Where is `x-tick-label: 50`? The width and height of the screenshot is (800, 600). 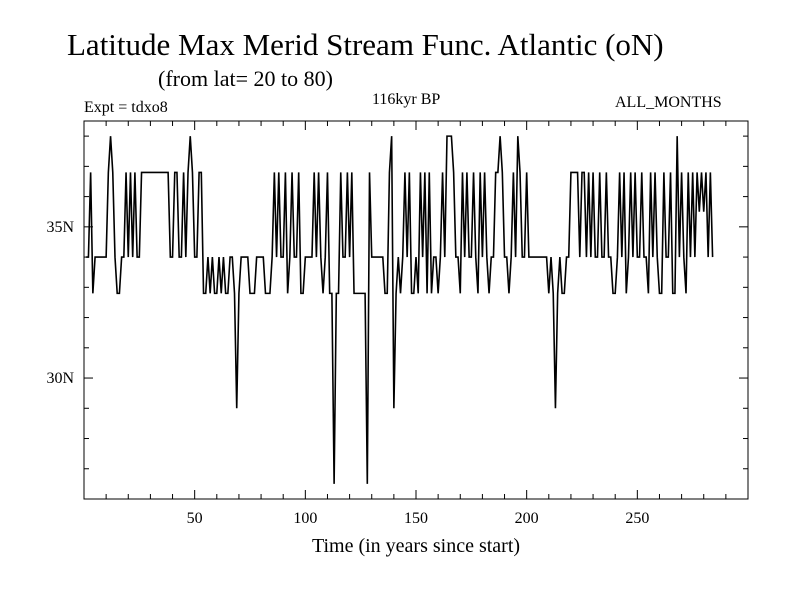 x-tick-label: 50 is located at coordinates (195, 518).